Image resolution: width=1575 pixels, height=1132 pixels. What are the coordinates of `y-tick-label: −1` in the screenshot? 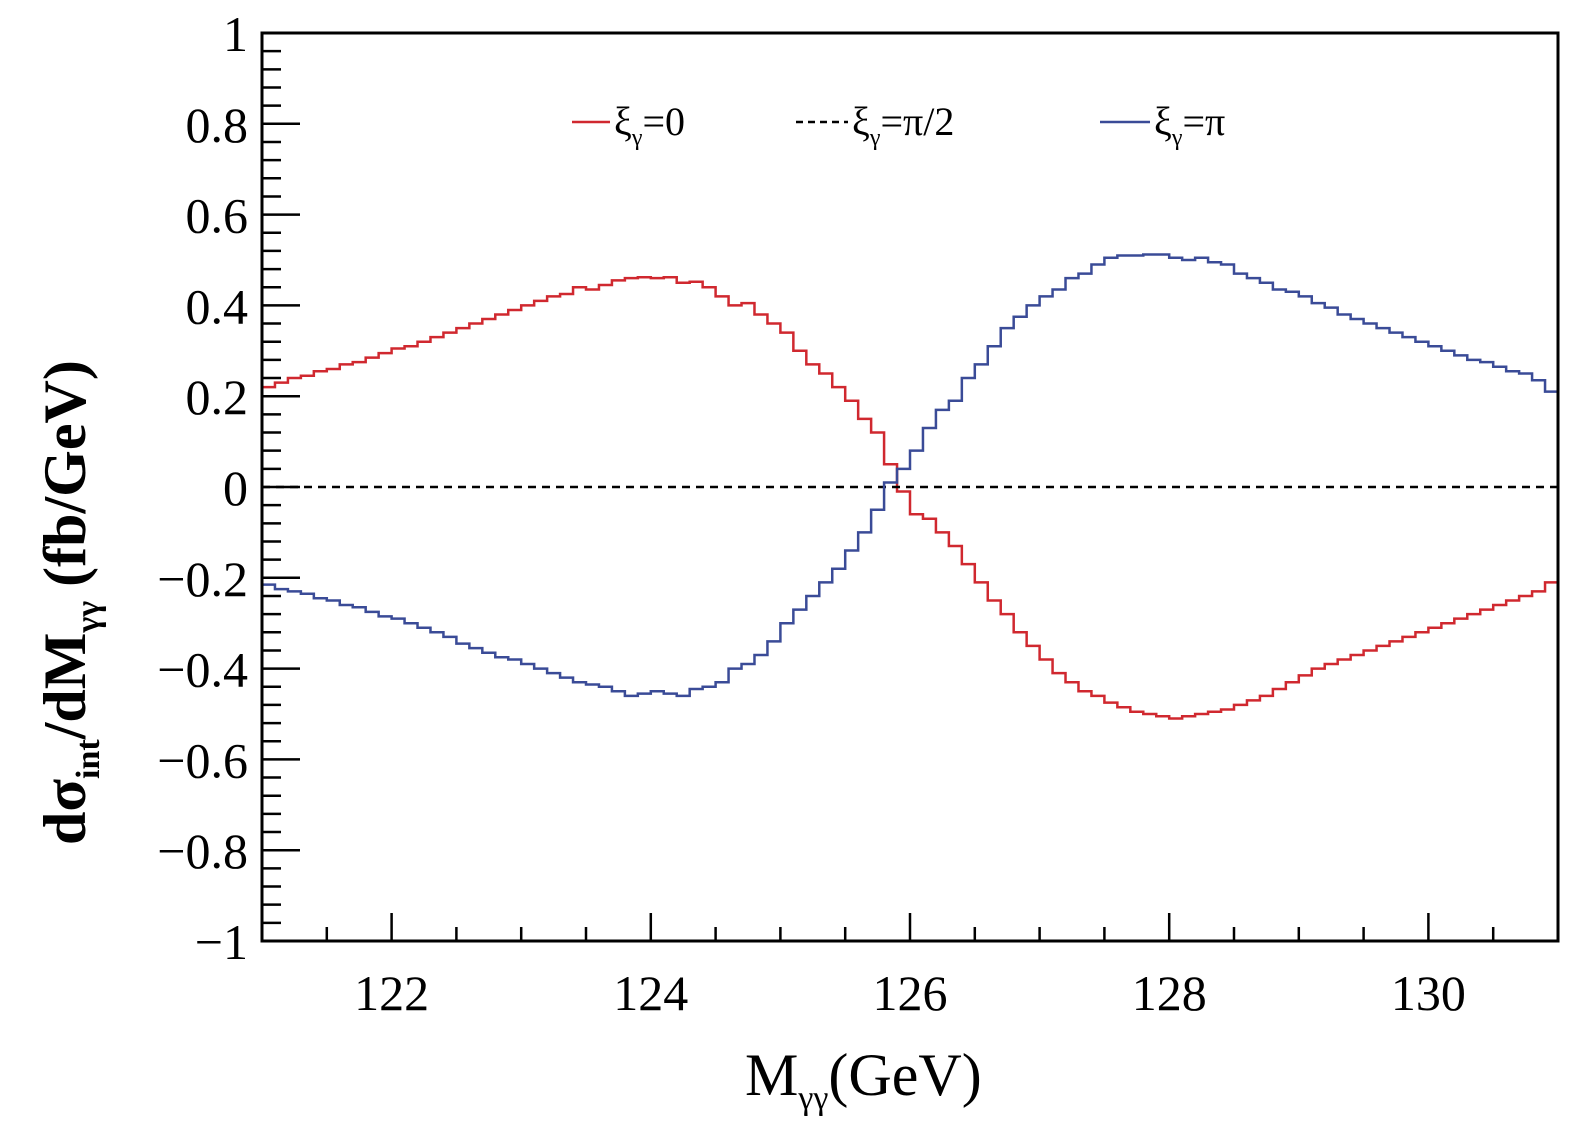 It's located at (221, 942).